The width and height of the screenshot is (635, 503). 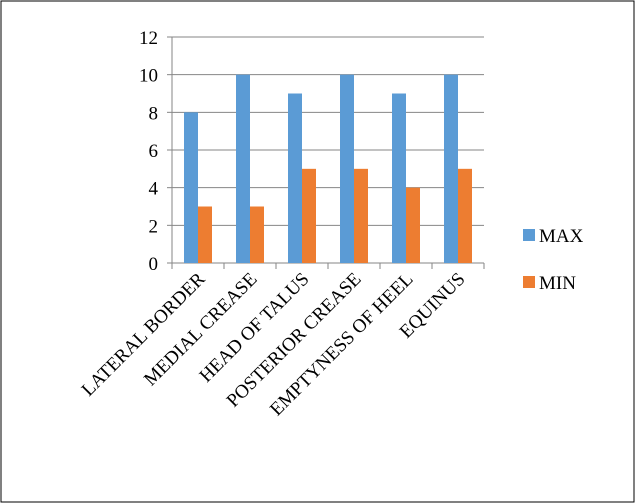 What do you see at coordinates (557, 283) in the screenshot?
I see `legend-label-min: MIN` at bounding box center [557, 283].